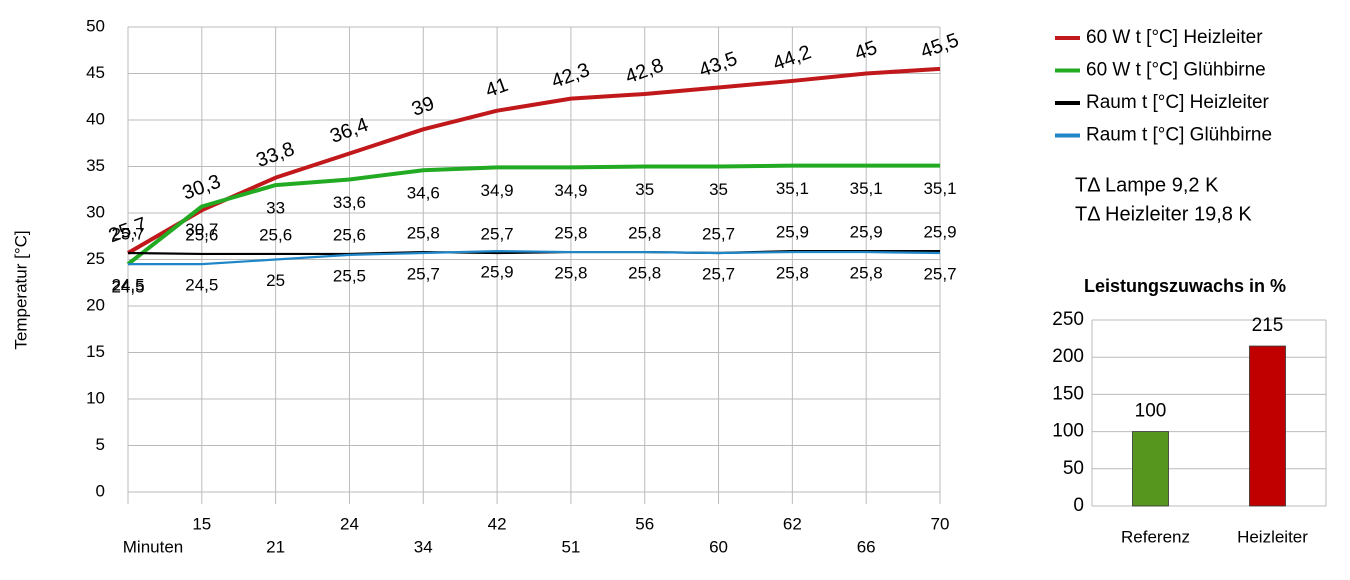 This screenshot has height=580, width=1350. I want to click on x-tick-label: 70, so click(940, 523).